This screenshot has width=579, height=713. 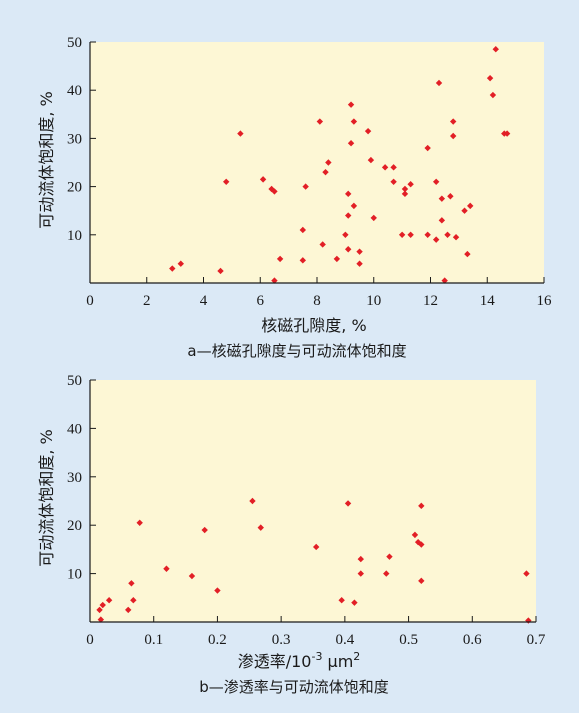 What do you see at coordinates (281, 640) in the screenshot?
I see `panel-b-x-tick-label: 0.3` at bounding box center [281, 640].